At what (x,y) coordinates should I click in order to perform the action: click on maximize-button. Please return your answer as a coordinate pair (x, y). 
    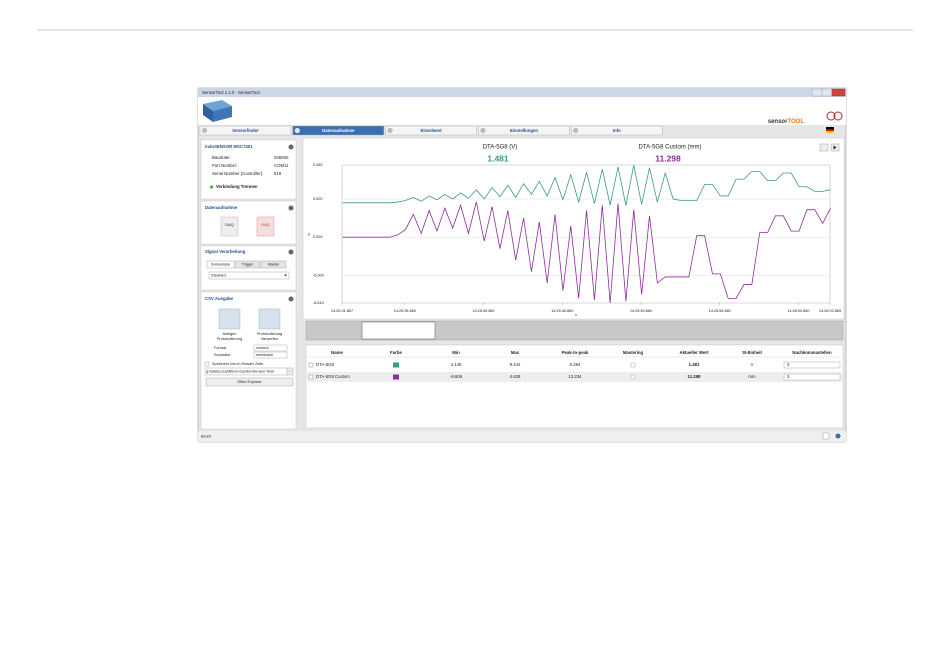
    Looking at the image, I should click on (827, 92).